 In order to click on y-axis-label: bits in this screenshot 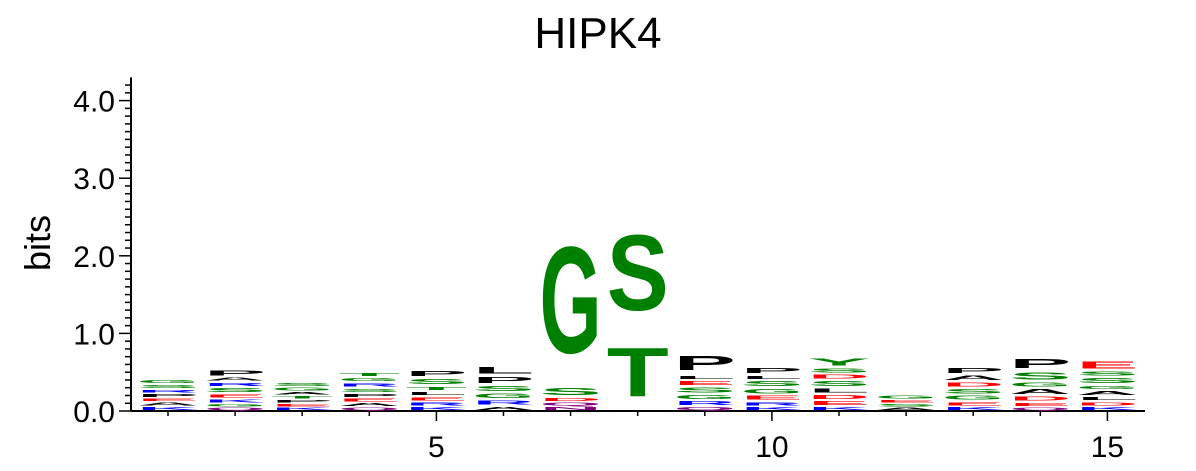, I will do `click(37, 243)`.